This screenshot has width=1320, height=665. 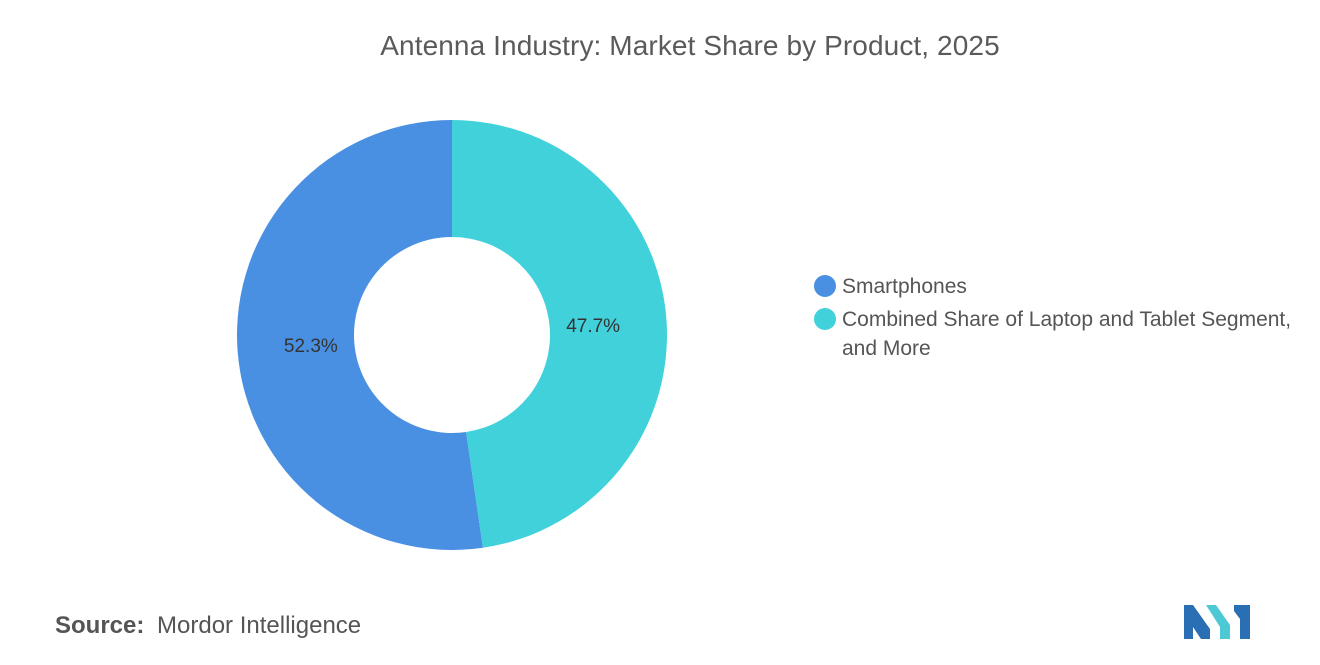 I want to click on legend-swatch-smartphones, so click(x=825, y=286).